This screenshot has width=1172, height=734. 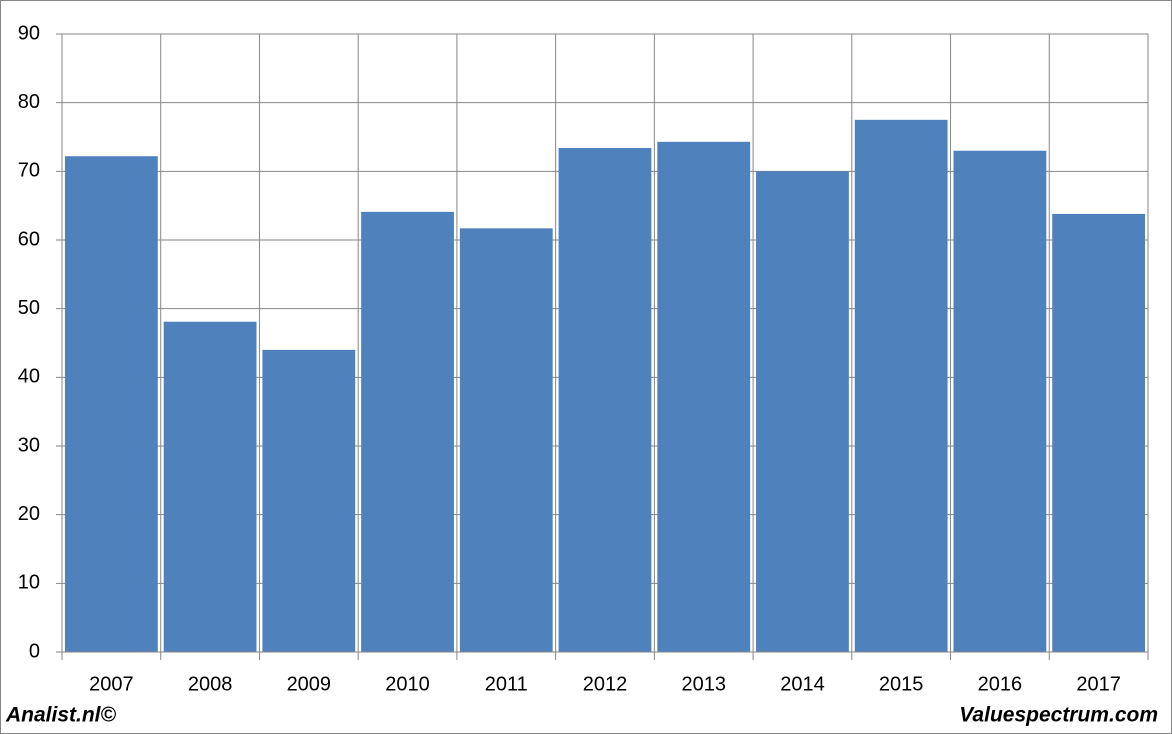 I want to click on y-tick-label: 40, so click(x=29, y=377).